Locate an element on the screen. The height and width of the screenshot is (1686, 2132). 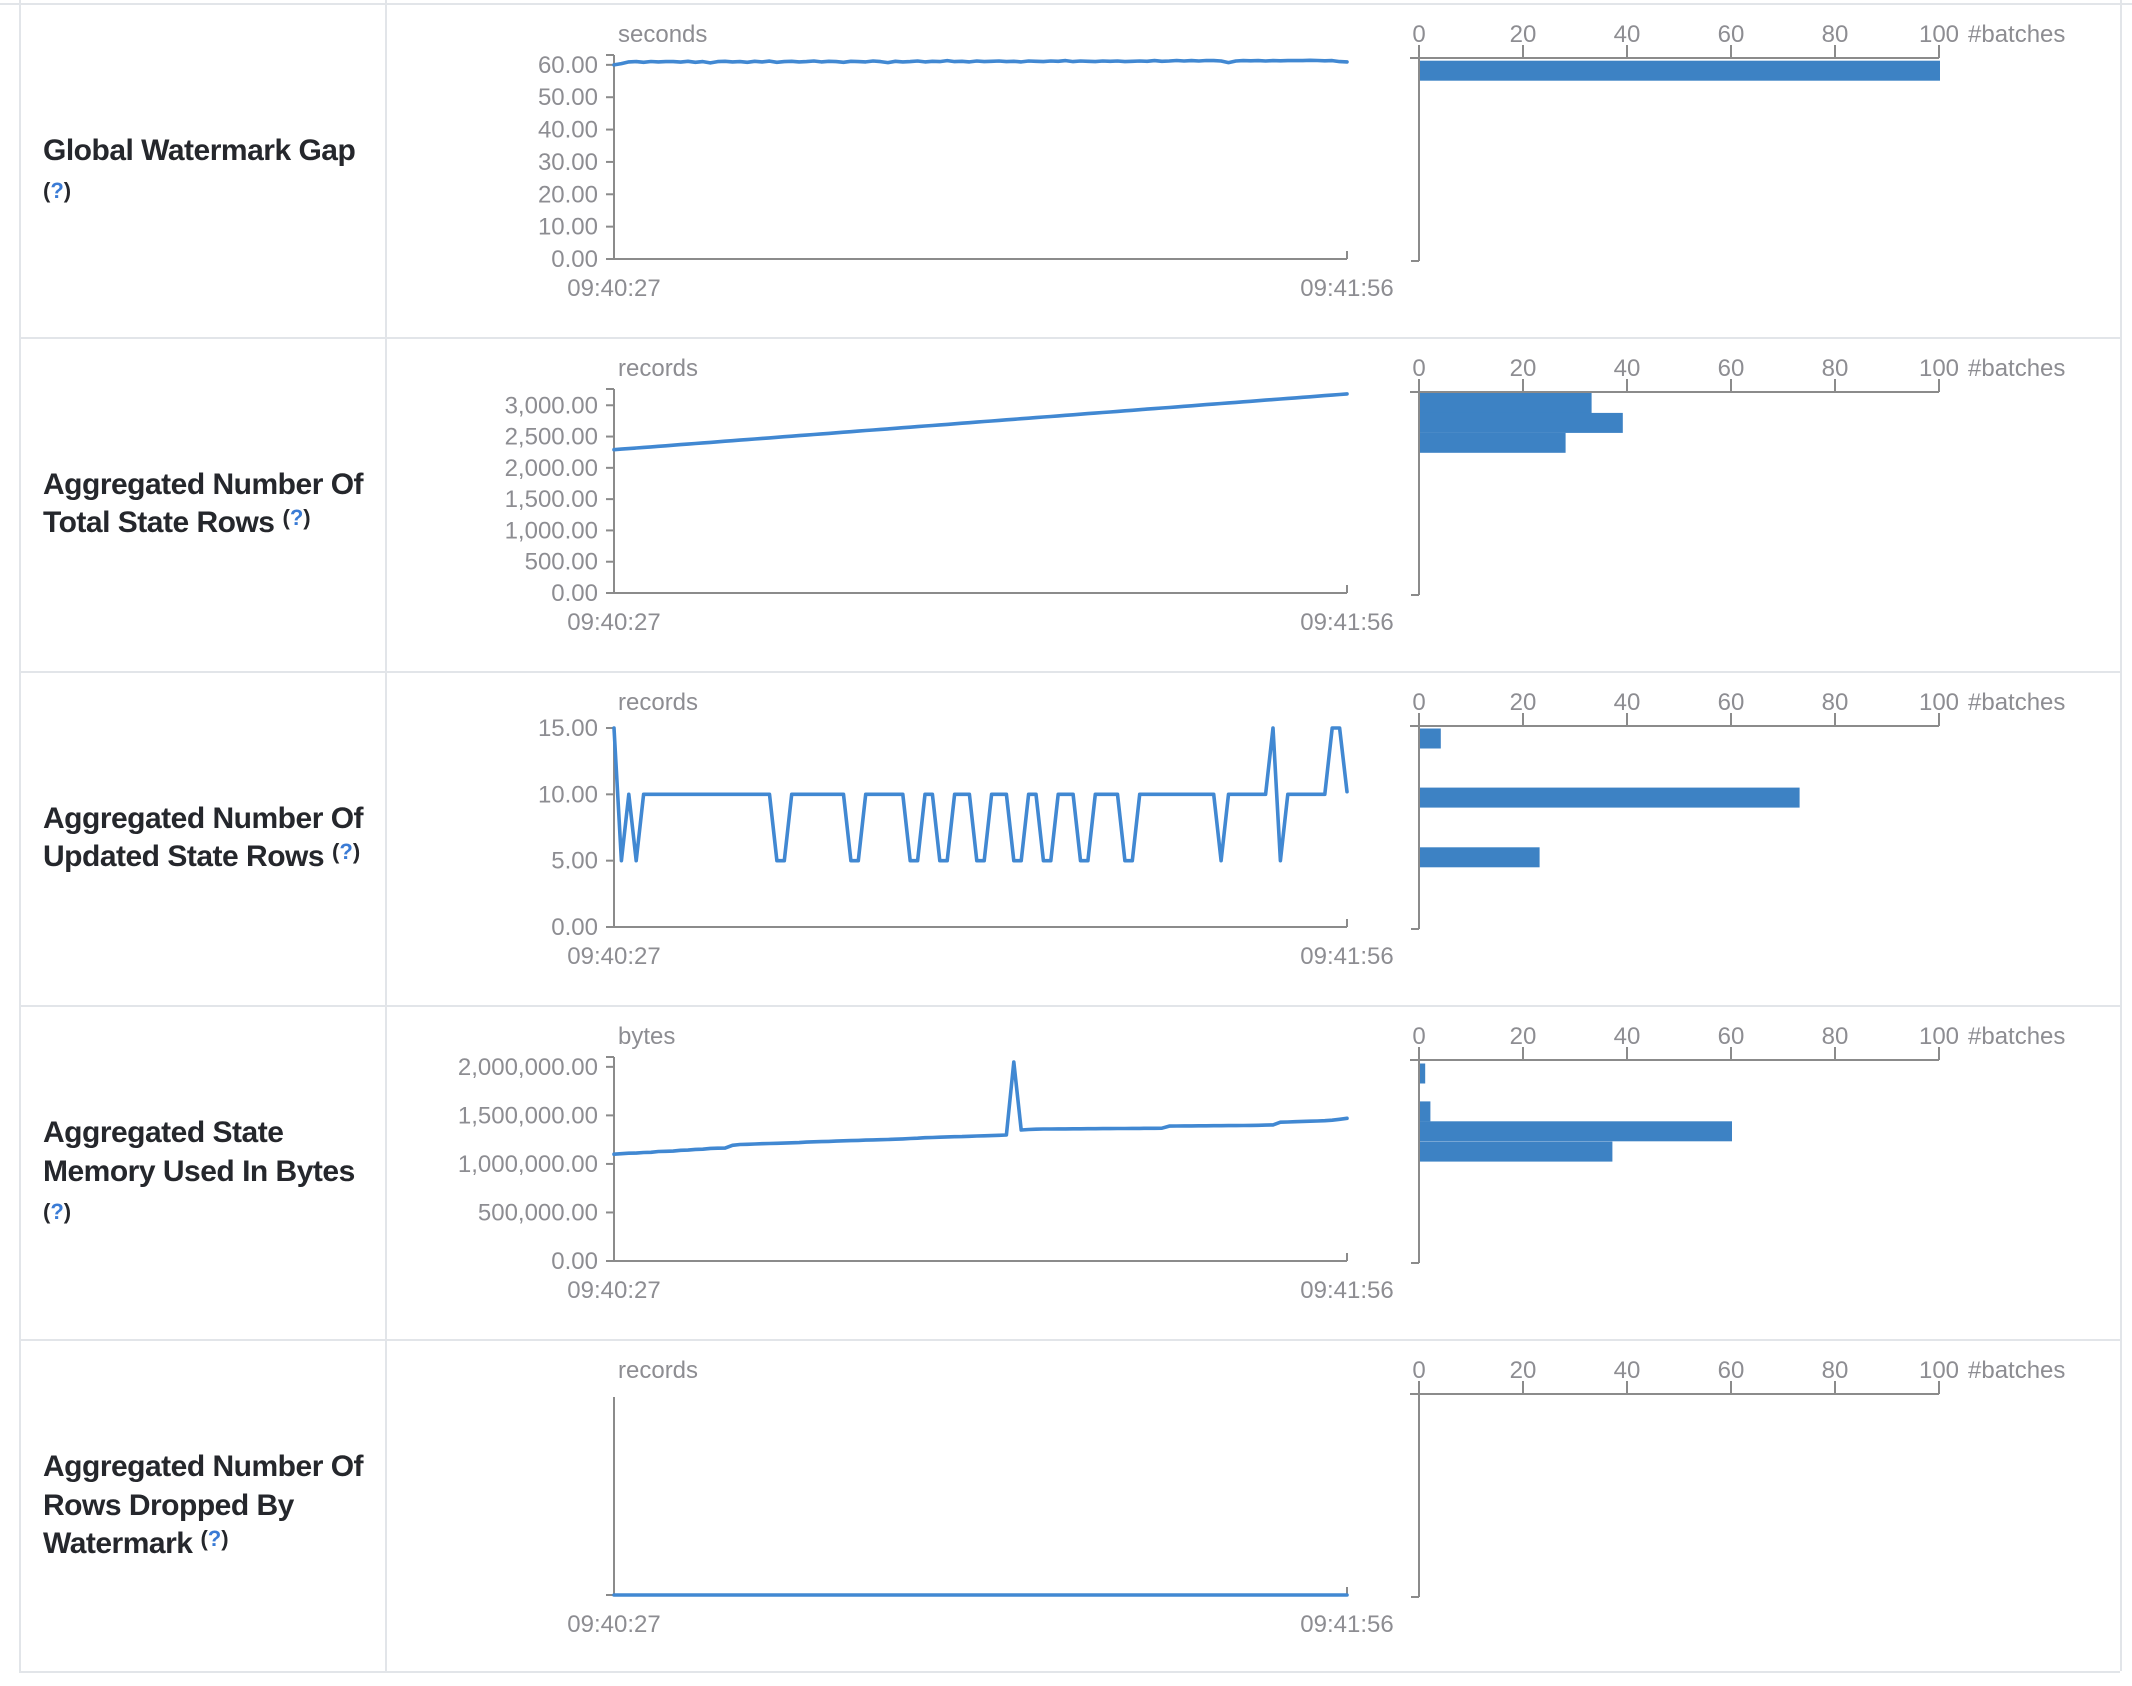
metric-title: Global Watermark Gap is located at coordinates (199, 150).